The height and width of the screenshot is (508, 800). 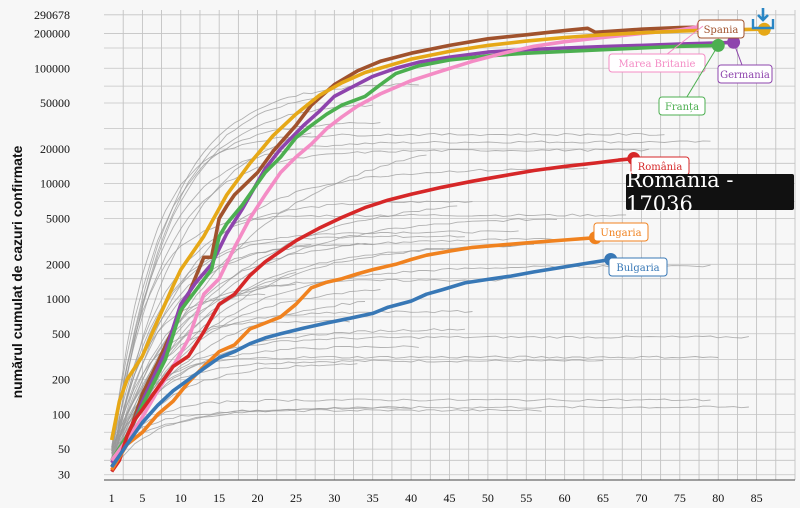 What do you see at coordinates (58, 299) in the screenshot?
I see `y-tick-label: 1000` at bounding box center [58, 299].